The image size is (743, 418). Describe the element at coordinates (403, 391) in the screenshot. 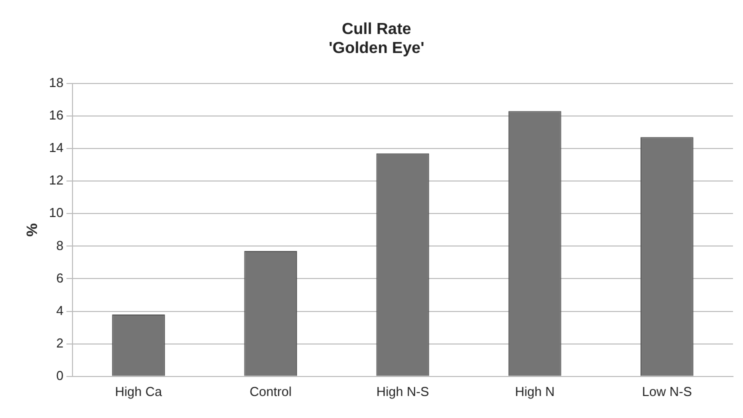

I see `x-tick-label: High N-S` at that location.